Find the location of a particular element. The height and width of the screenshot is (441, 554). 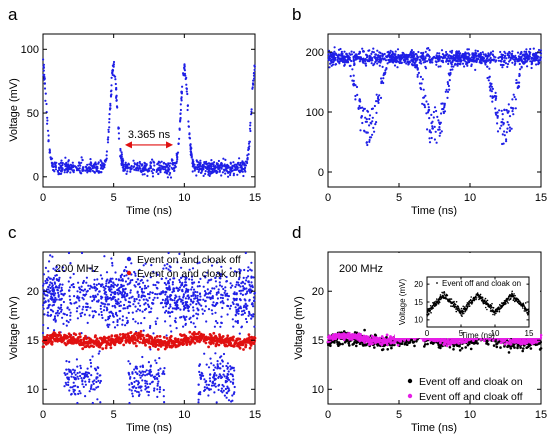

panel-b-frame is located at coordinates (434, 110).